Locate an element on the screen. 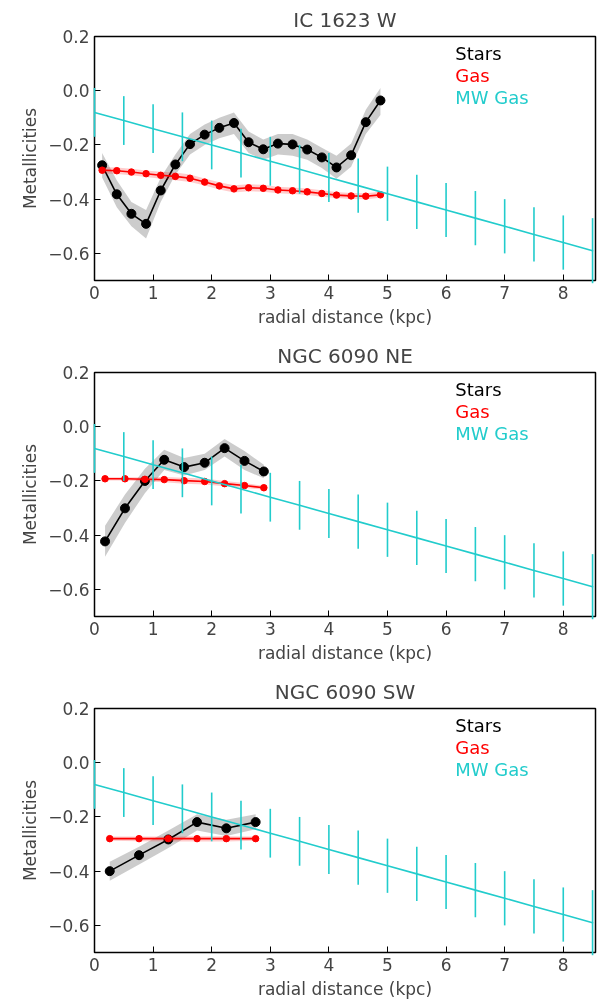  chart-title: NGC 6090 NE is located at coordinates (345, 355).